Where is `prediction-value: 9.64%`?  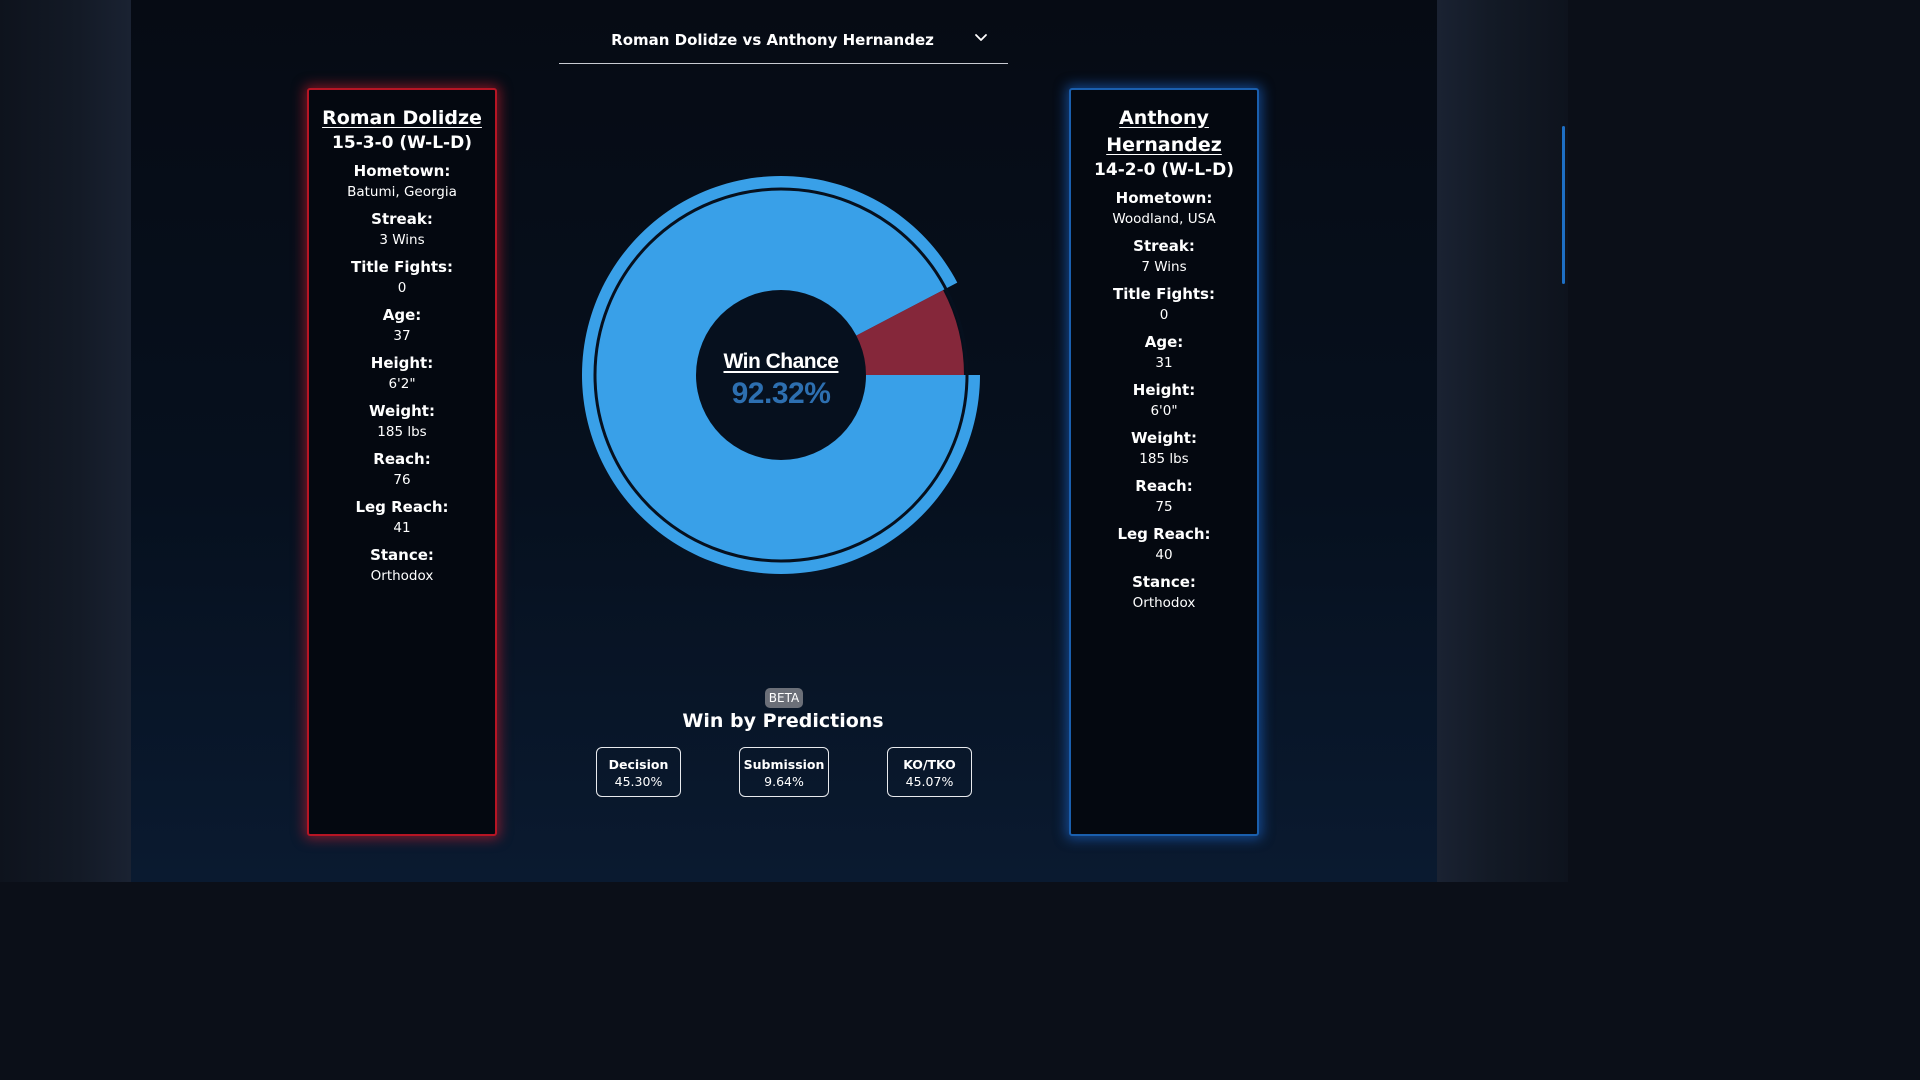
prediction-value: 9.64% is located at coordinates (784, 781).